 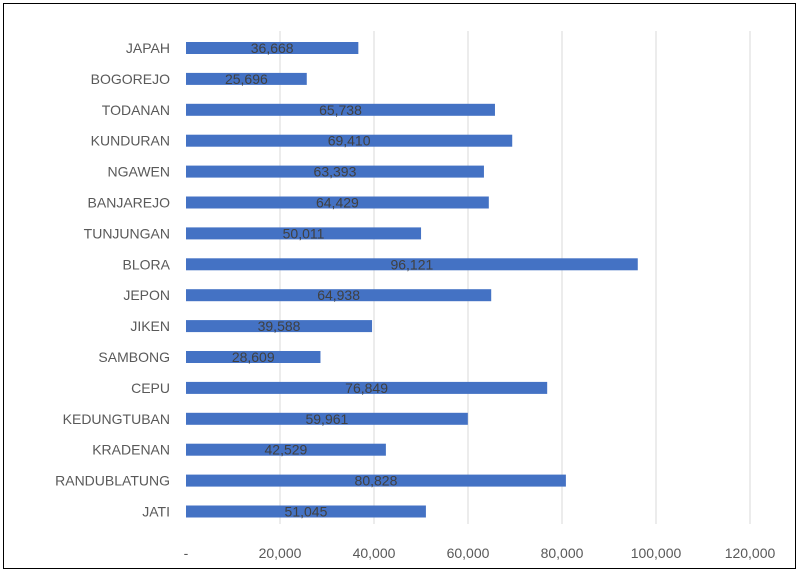 What do you see at coordinates (656, 553) in the screenshot?
I see `x-tick-label: 100,000` at bounding box center [656, 553].